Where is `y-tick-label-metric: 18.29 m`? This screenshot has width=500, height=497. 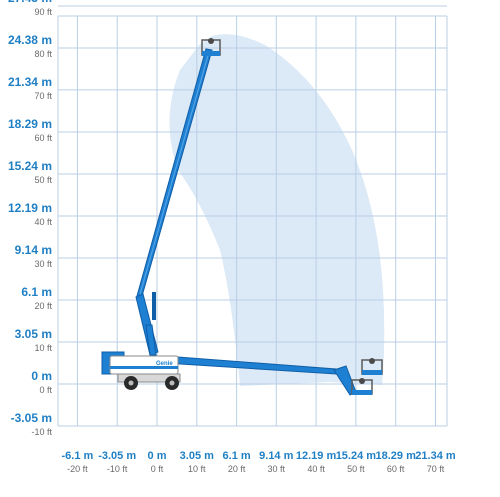
y-tick-label-metric: 18.29 m is located at coordinates (29, 123).